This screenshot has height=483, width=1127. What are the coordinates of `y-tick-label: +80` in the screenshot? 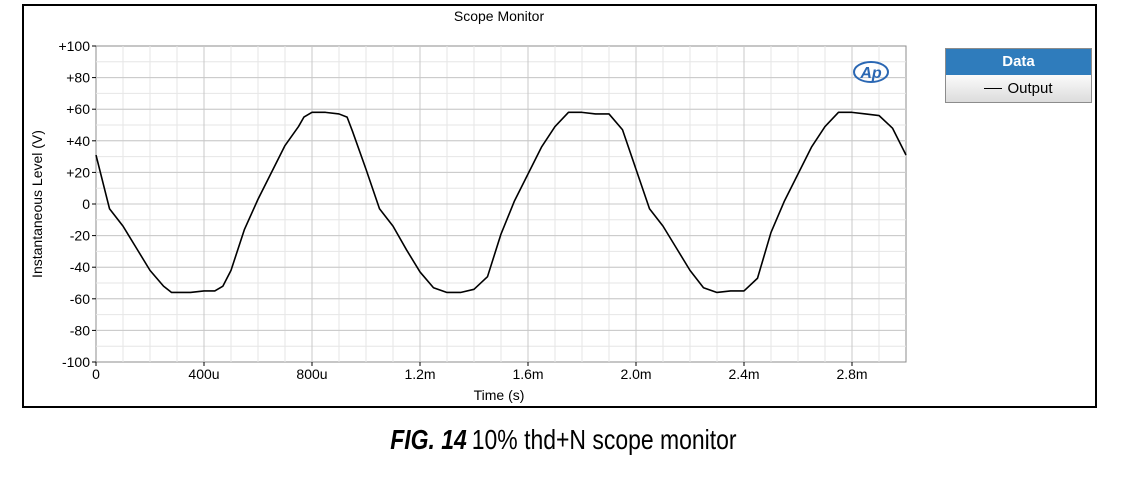 It's located at (78, 78).